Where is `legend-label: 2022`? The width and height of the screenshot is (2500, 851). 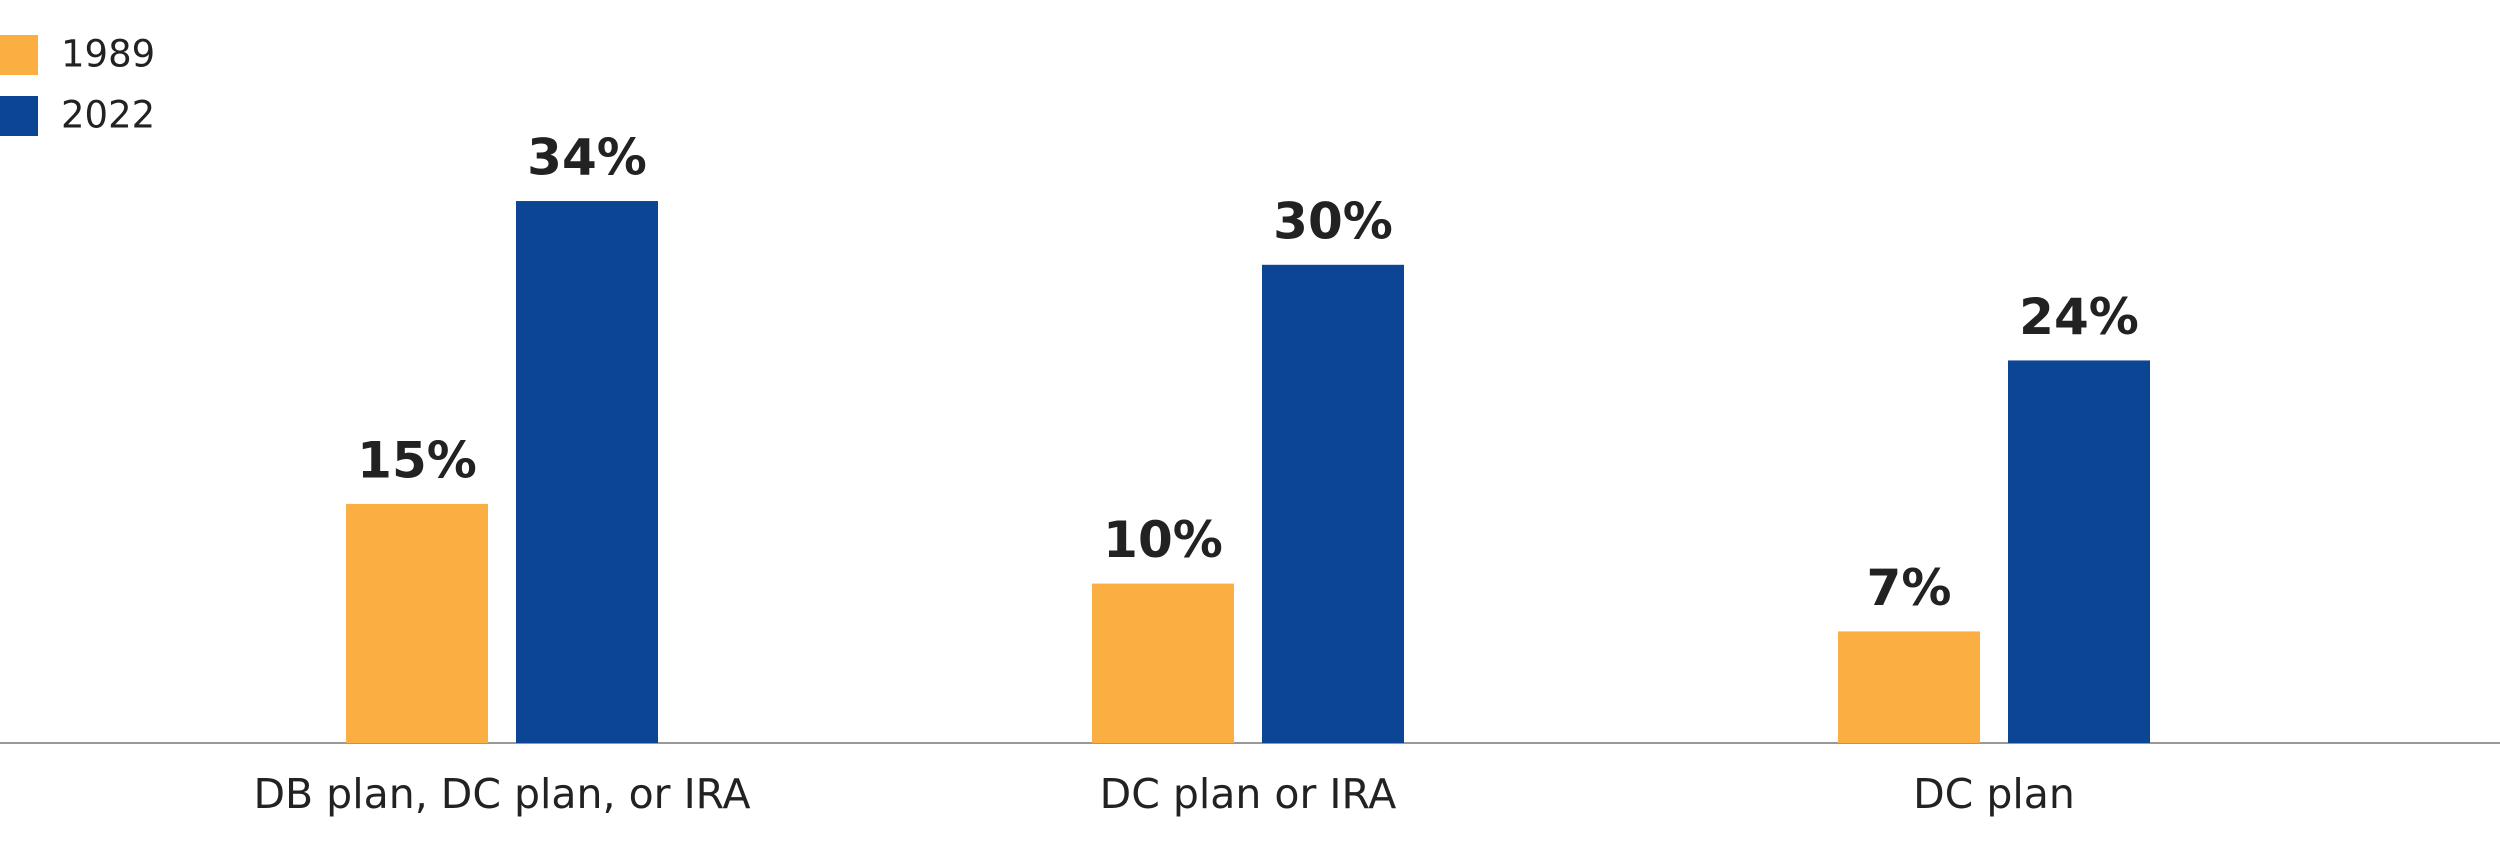 legend-label: 2022 is located at coordinates (108, 115).